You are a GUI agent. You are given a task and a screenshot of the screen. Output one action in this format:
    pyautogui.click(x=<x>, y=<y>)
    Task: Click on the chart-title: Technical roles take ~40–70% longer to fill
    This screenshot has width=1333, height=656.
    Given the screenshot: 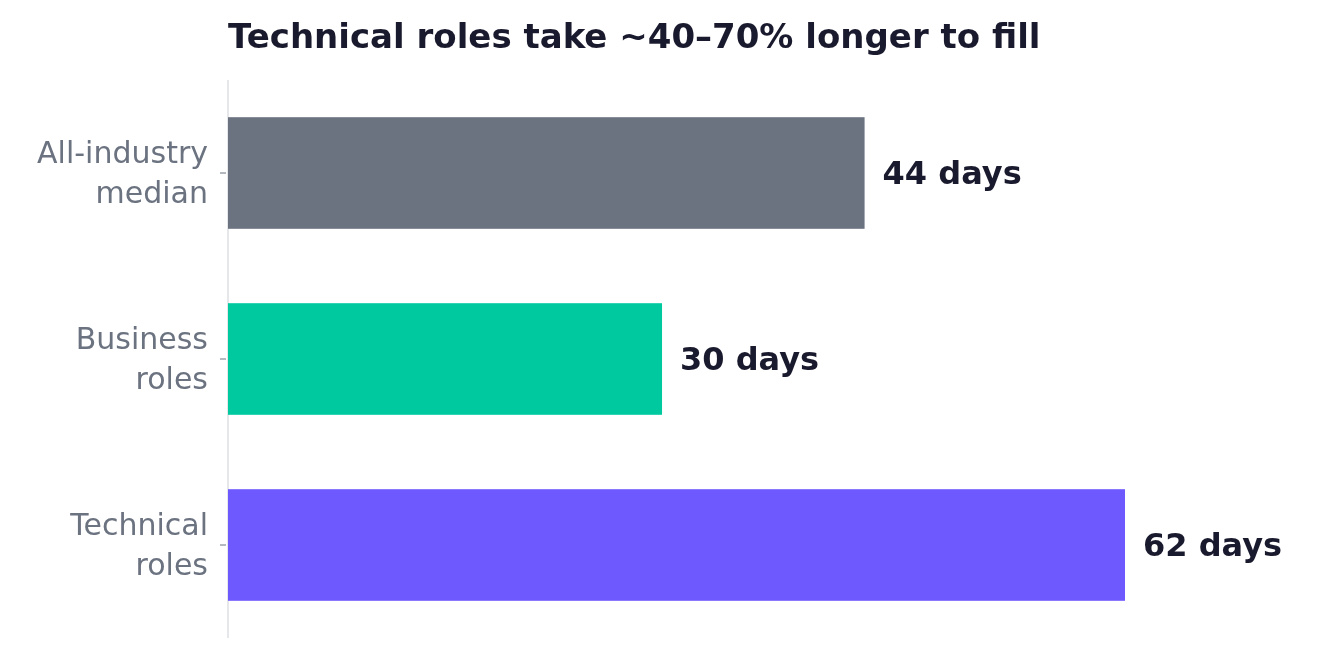 What is the action you would take?
    pyautogui.click(x=634, y=36)
    